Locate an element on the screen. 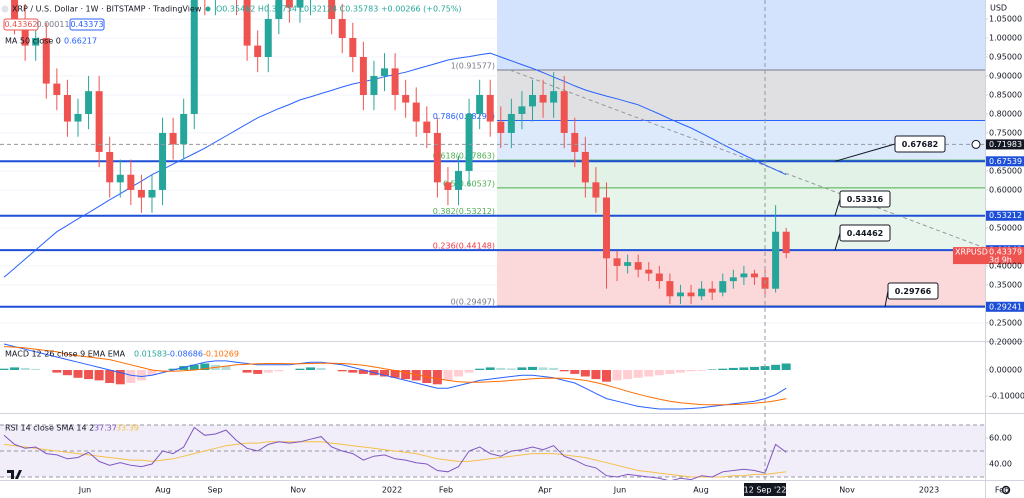 The height and width of the screenshot is (498, 1024). fib-level-label: 0.618(0.67863) is located at coordinates (464, 156).